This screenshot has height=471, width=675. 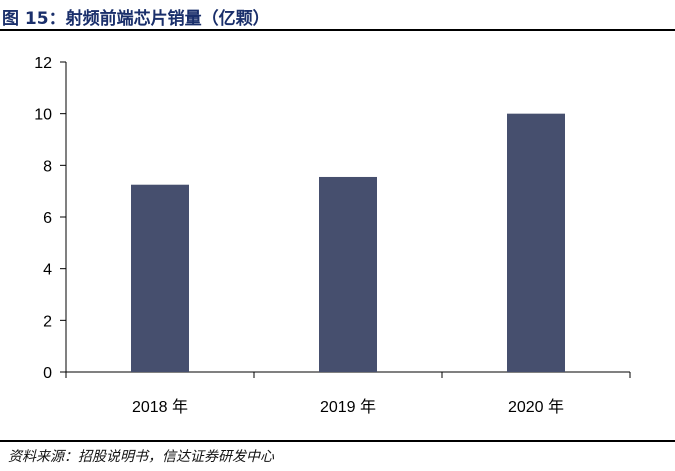 What do you see at coordinates (337, 30) in the screenshot?
I see `title-divider` at bounding box center [337, 30].